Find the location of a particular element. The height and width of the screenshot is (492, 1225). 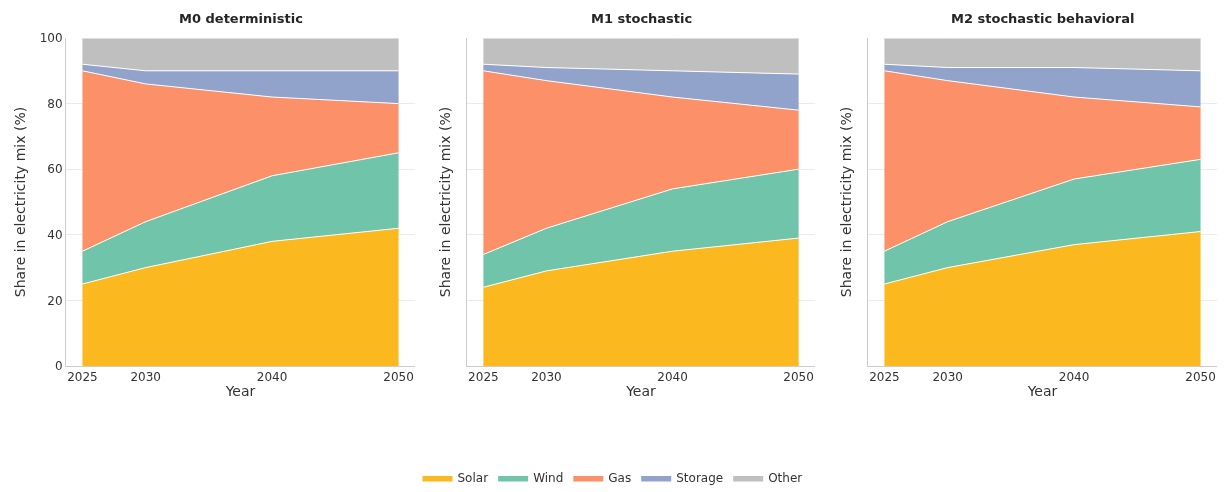

y-tick-label: 20 is located at coordinates (55, 300).